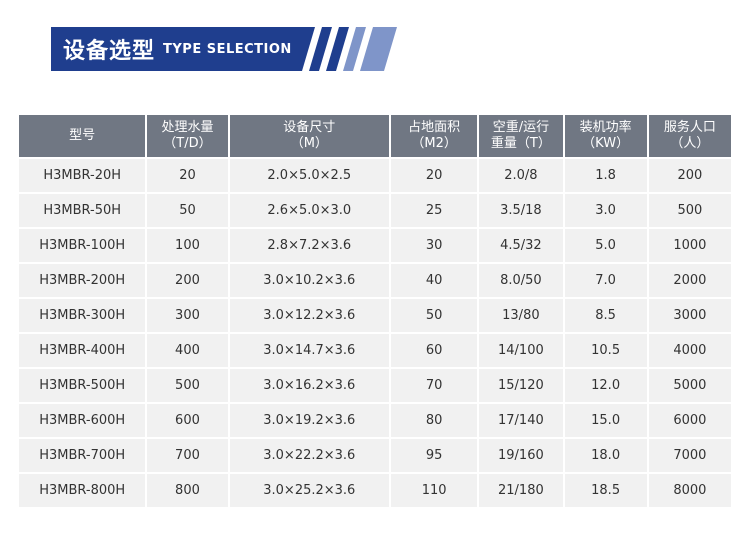 This screenshot has width=750, height=538. I want to click on table-row: H3MBR-50H 50 2.6×5.0×3.0 25 3.5/18 3.0 500, so click(375, 210).